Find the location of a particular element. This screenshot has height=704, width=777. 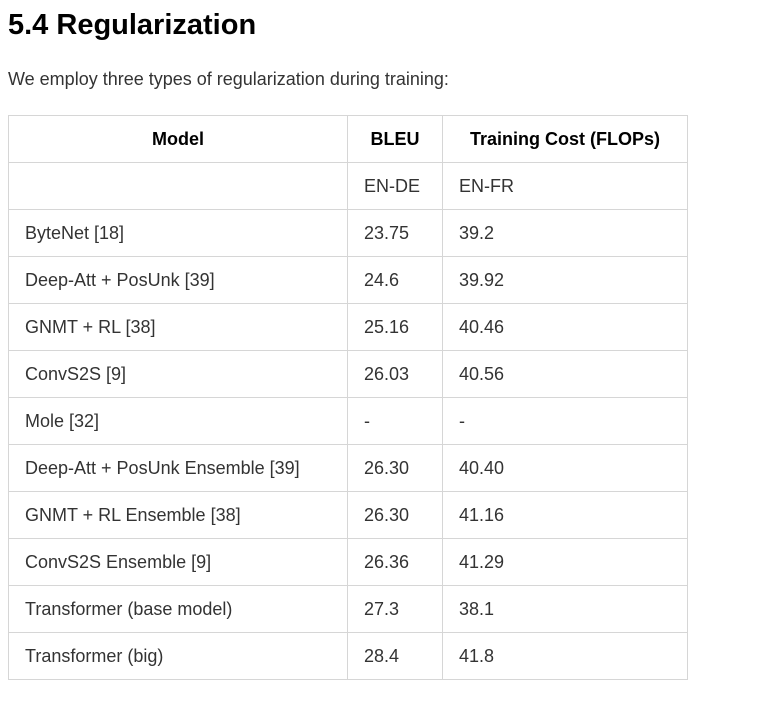

bleu-cell: 24.6 is located at coordinates (395, 280).